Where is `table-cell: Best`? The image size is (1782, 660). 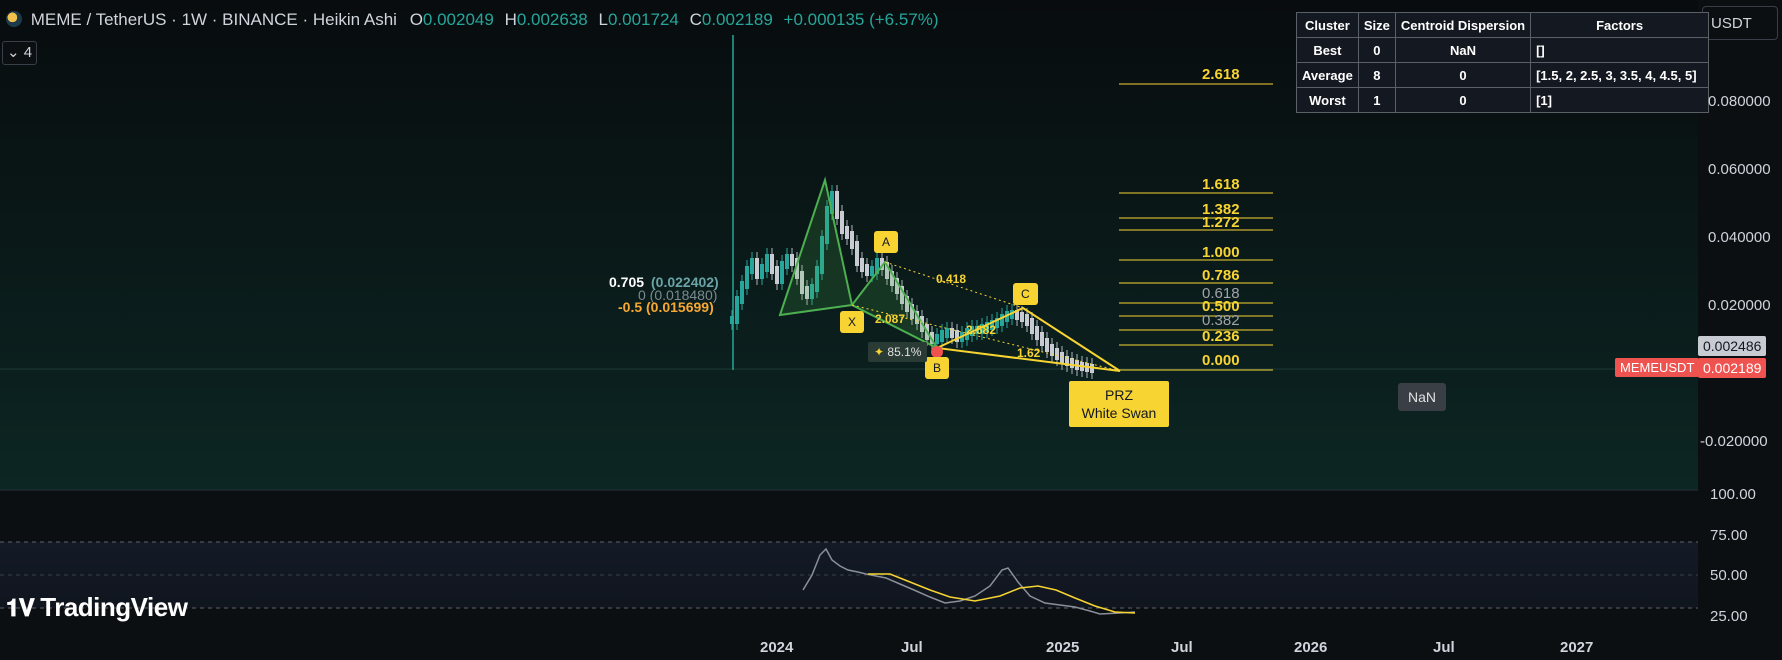
table-cell: Best is located at coordinates (1327, 50).